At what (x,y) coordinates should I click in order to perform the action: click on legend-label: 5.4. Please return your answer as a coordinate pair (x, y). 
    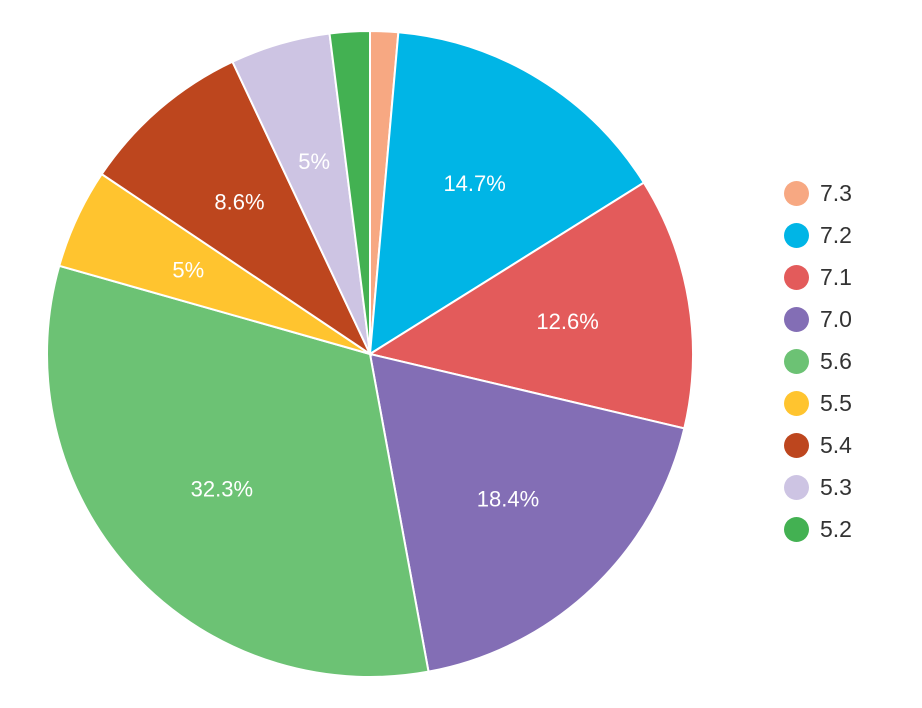
    Looking at the image, I should click on (836, 444).